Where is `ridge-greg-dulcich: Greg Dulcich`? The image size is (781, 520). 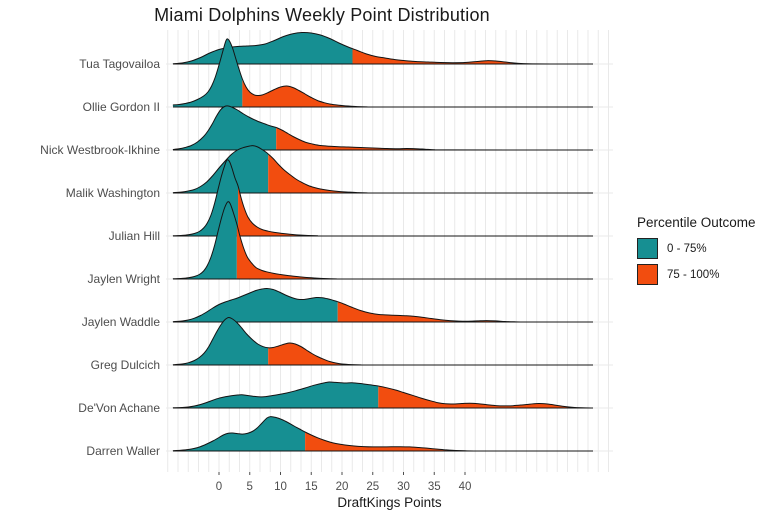 ridge-greg-dulcich: Greg Dulcich is located at coordinates (342, 344).